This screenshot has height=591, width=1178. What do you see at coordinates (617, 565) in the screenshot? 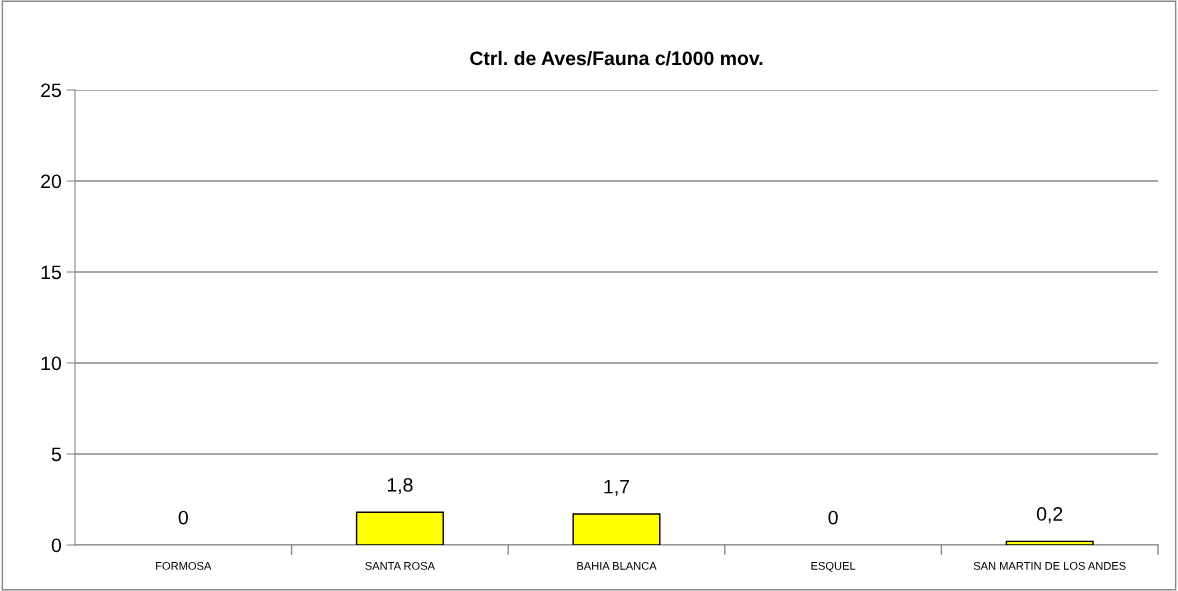
I see `x-tick-label: BAHIA BLANCA` at bounding box center [617, 565].